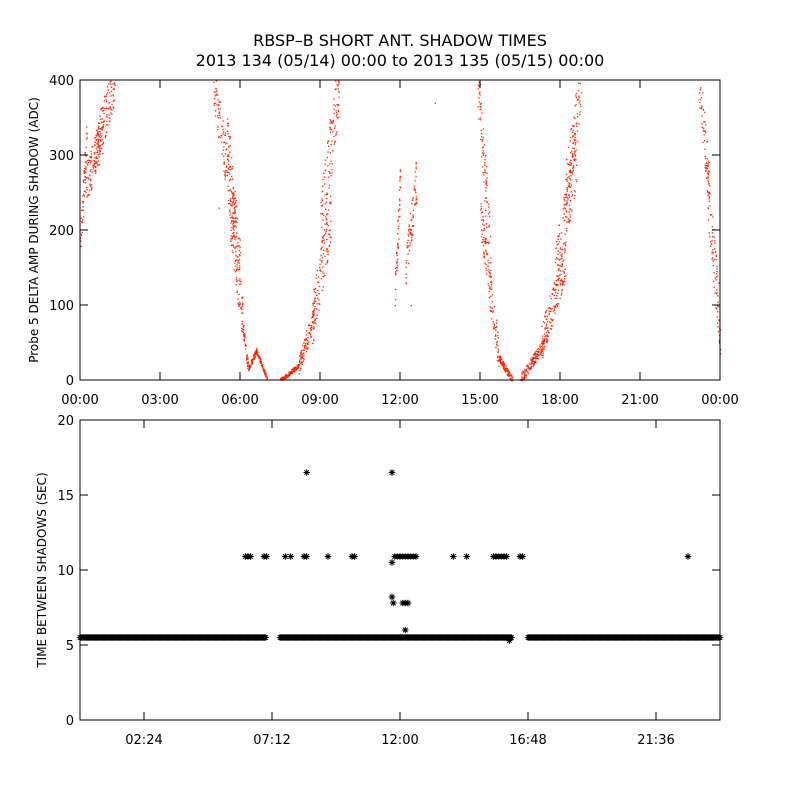 This screenshot has width=800, height=800. What do you see at coordinates (719, 400) in the screenshot?
I see `delta-amp-x-tick-label: 00:00` at bounding box center [719, 400].